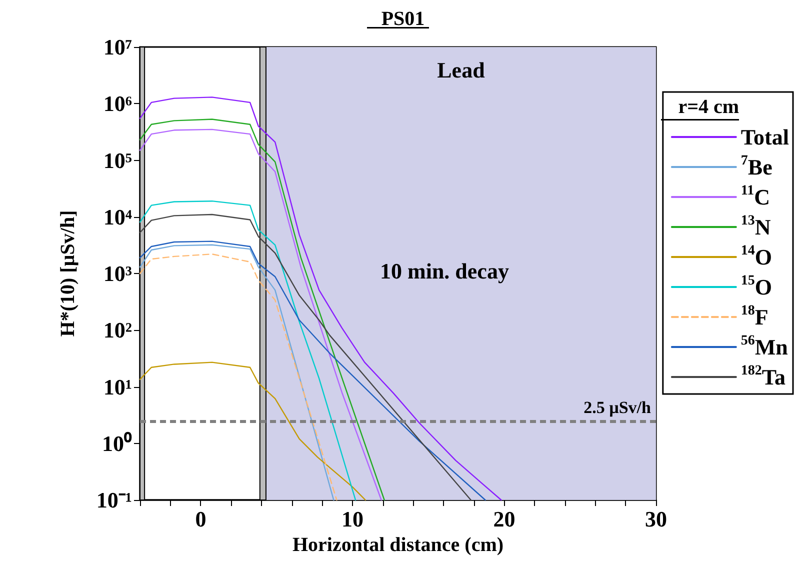 The image size is (797, 572). What do you see at coordinates (764, 137) in the screenshot?
I see `legend-label: Total` at bounding box center [764, 137].